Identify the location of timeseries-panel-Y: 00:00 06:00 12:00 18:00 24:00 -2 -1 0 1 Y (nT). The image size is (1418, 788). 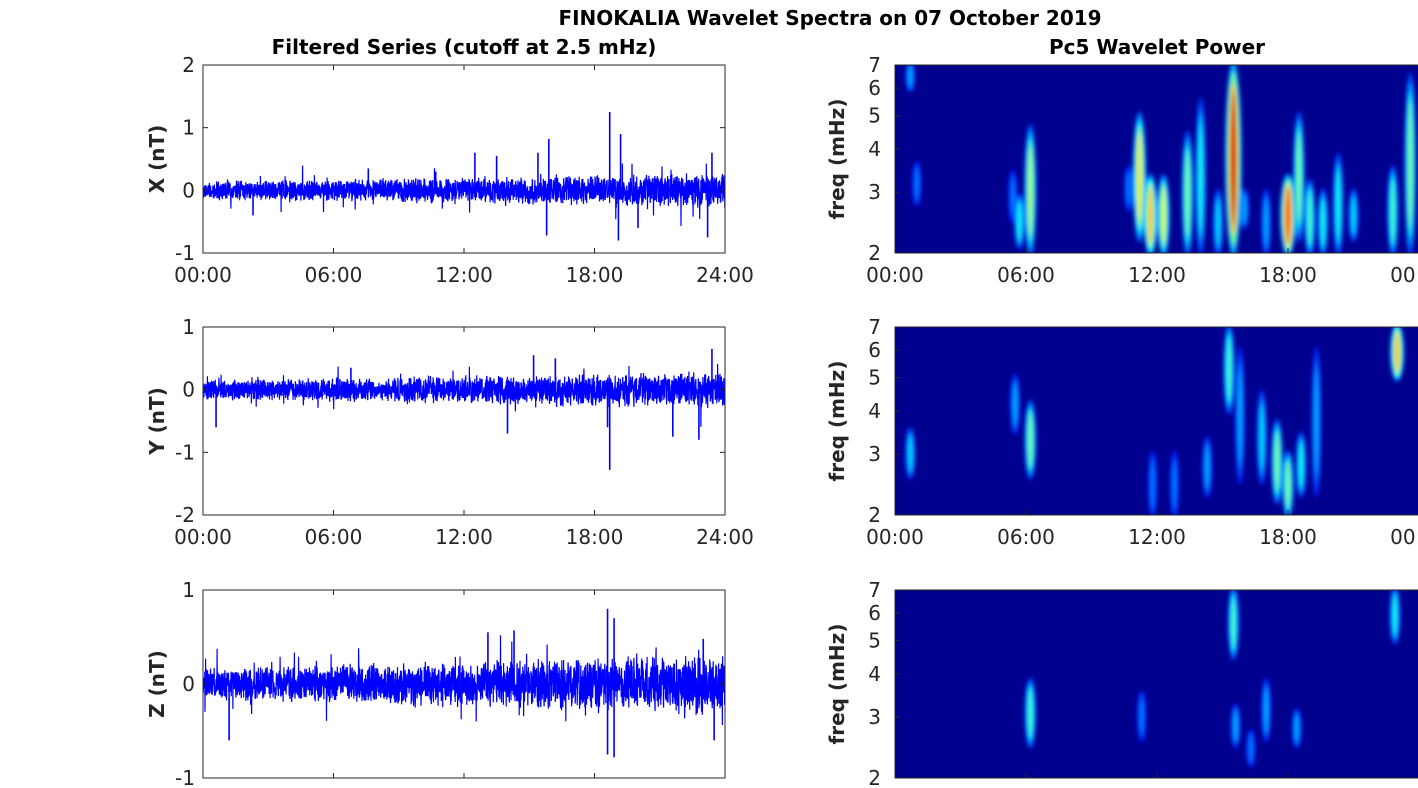
(449, 432).